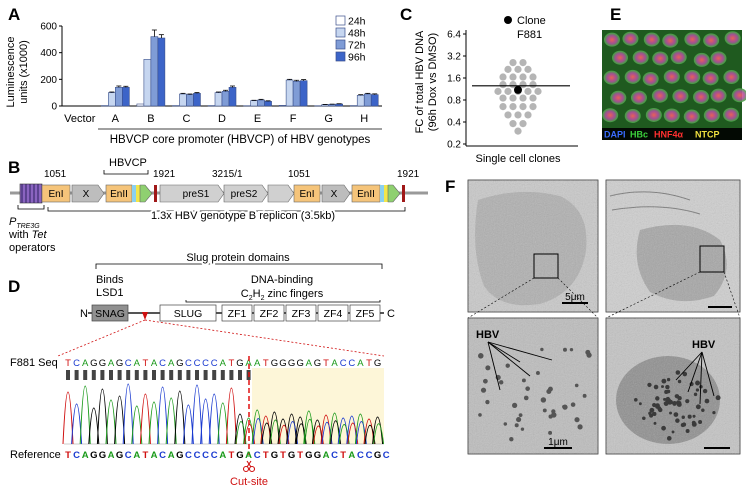 The image size is (746, 493). I want to click on panel-b-hbvcp: HBVCP, so click(128, 163).